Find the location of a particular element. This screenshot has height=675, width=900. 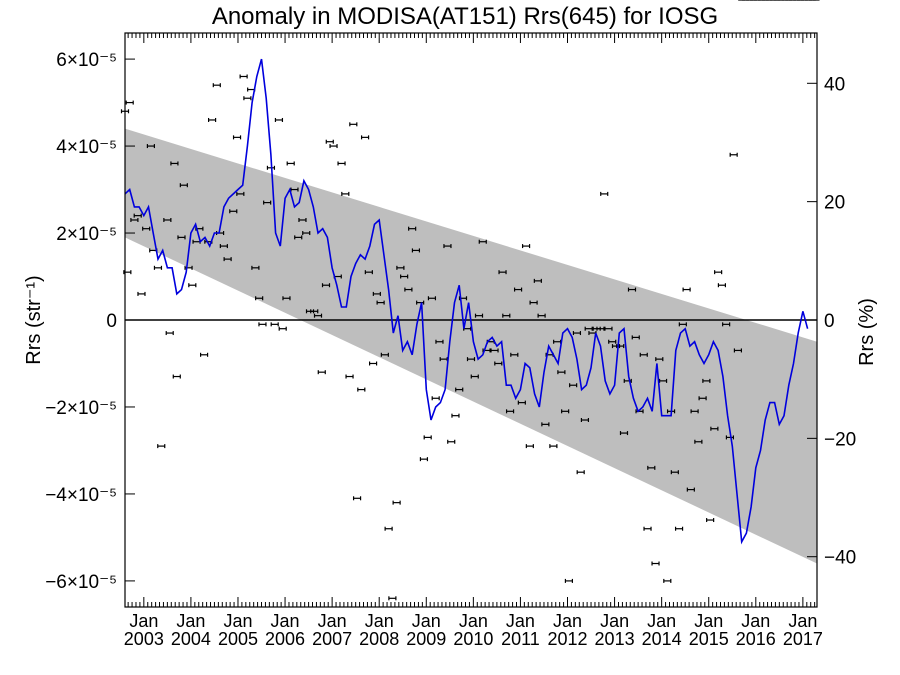

x-tick-label-year: 2010 is located at coordinates (473, 639).